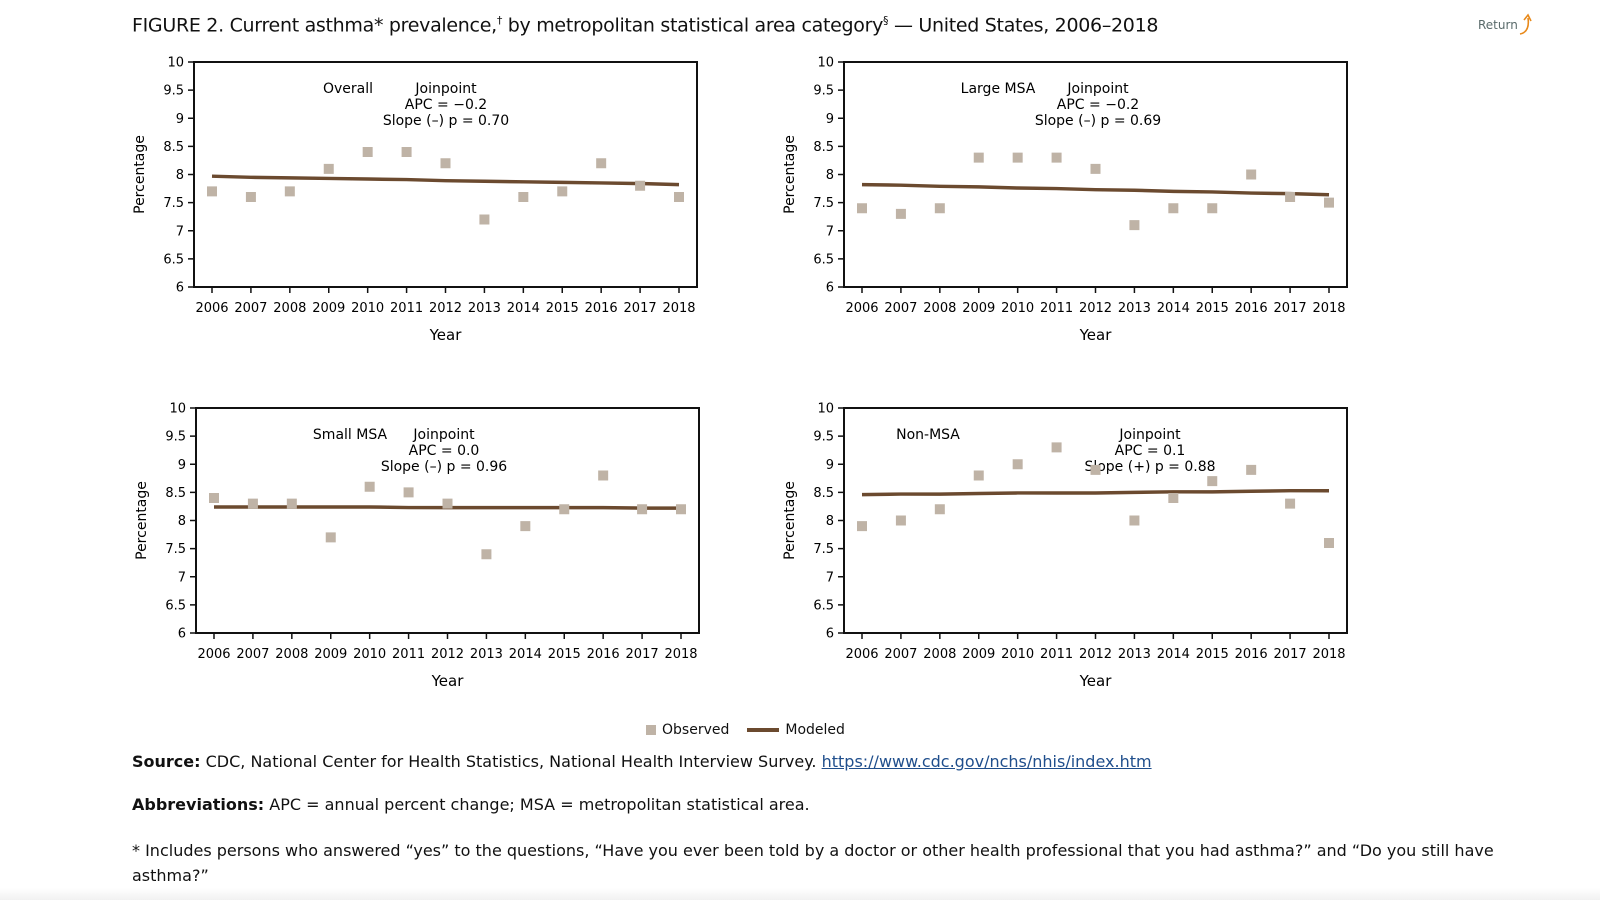  What do you see at coordinates (1149, 467) in the screenshot?
I see `joinpoint-annotation-line: Slope (+) p = 0.88` at bounding box center [1149, 467].